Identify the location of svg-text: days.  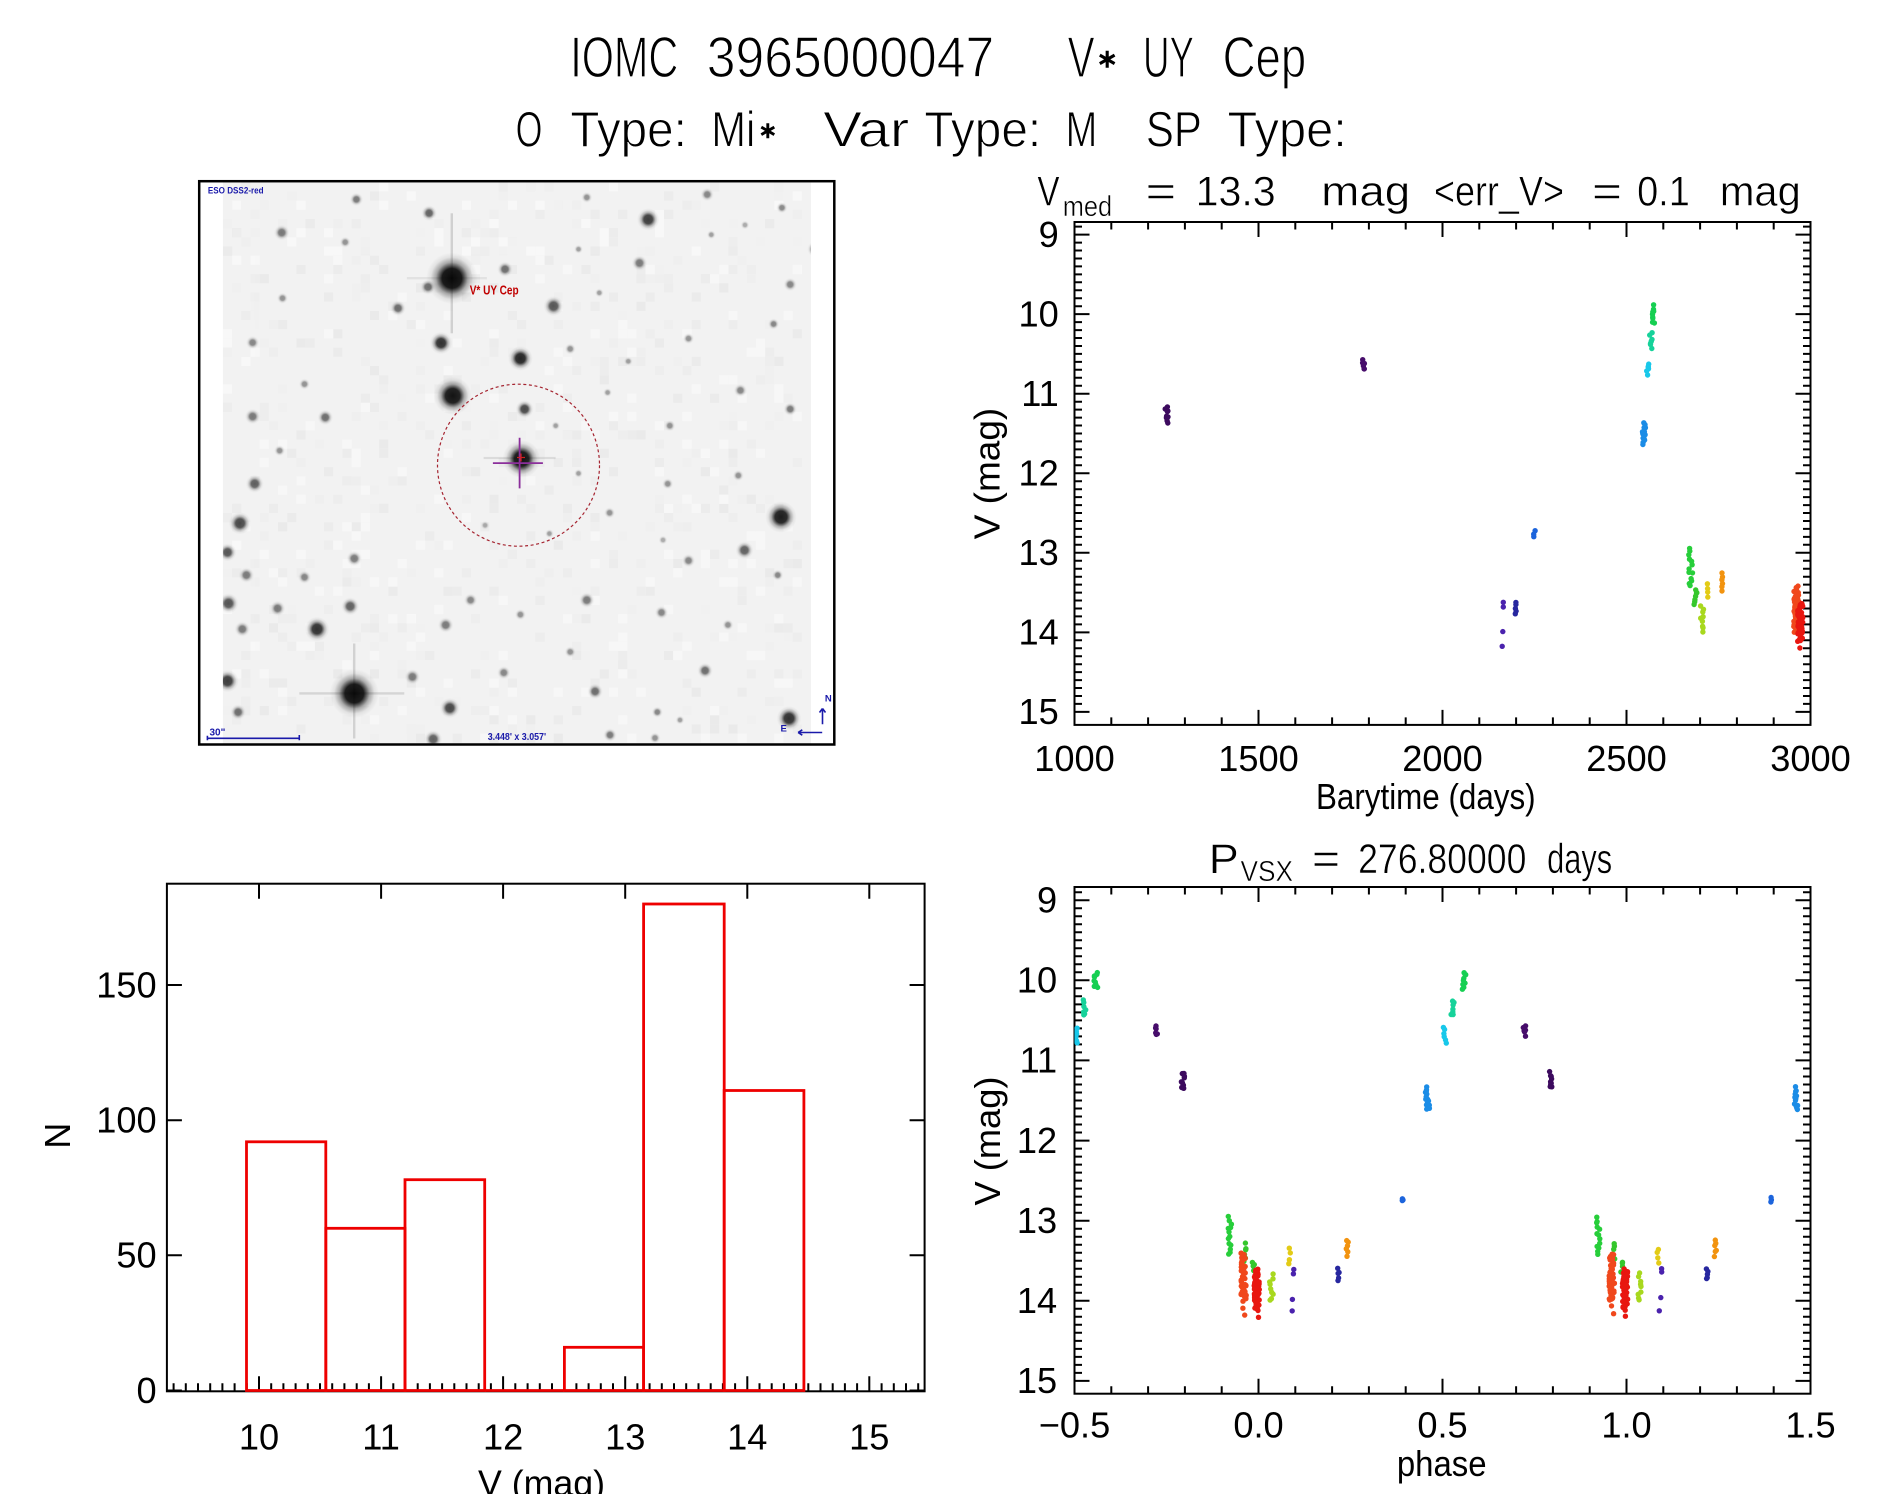
(1579, 858).